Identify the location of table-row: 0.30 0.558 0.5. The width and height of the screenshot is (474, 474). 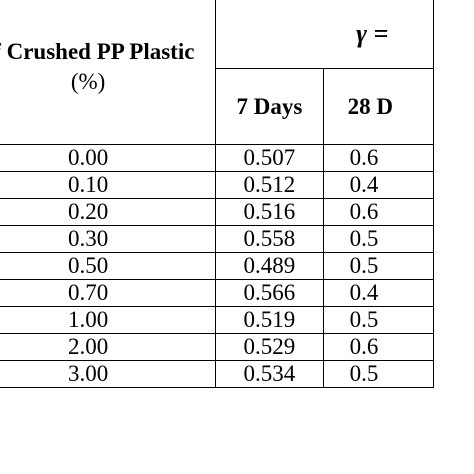
(217, 239).